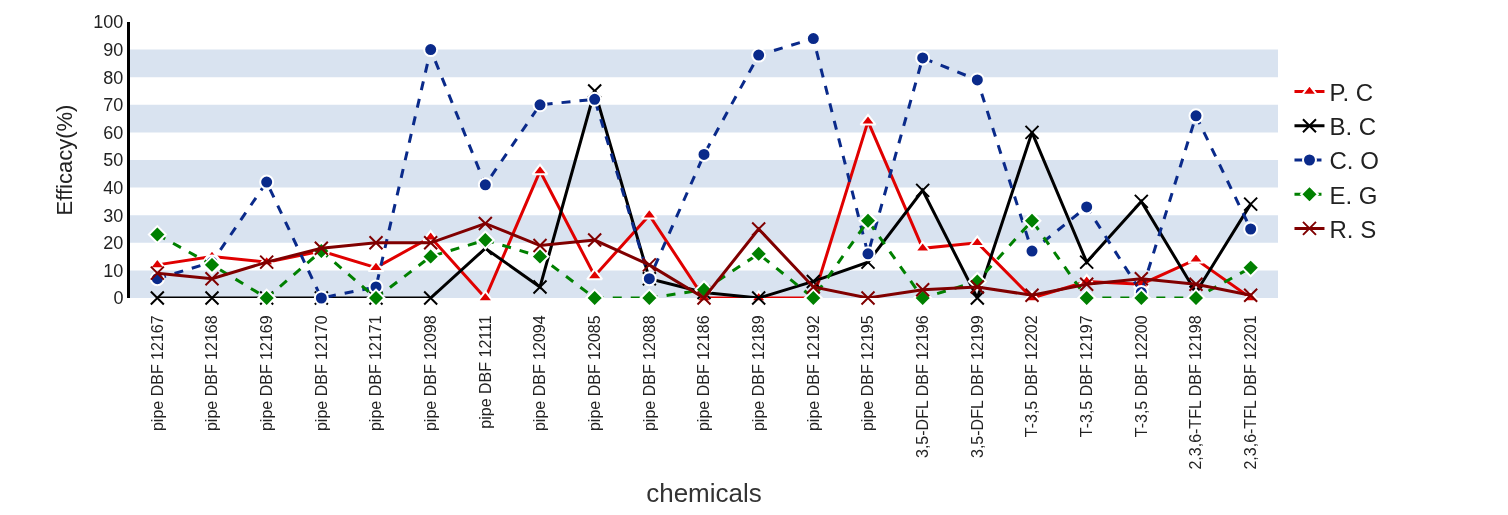 The width and height of the screenshot is (1508, 515). Describe the element at coordinates (113, 215) in the screenshot. I see `y-tick-label: 30` at that location.